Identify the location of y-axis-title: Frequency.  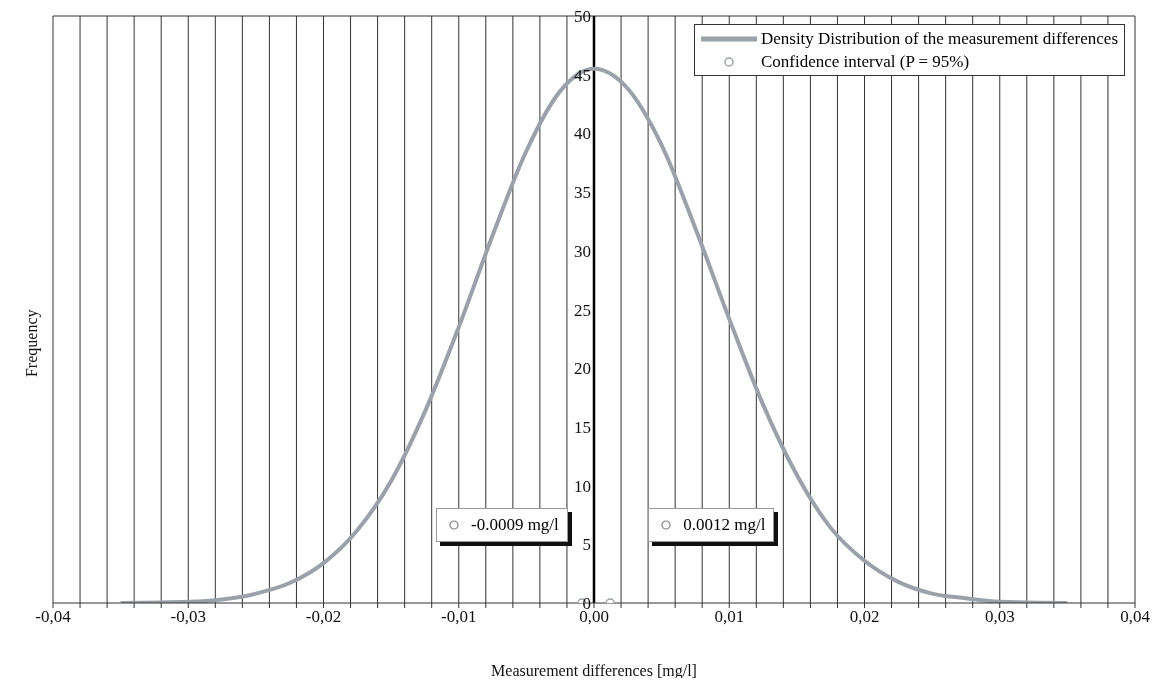
(31, 343).